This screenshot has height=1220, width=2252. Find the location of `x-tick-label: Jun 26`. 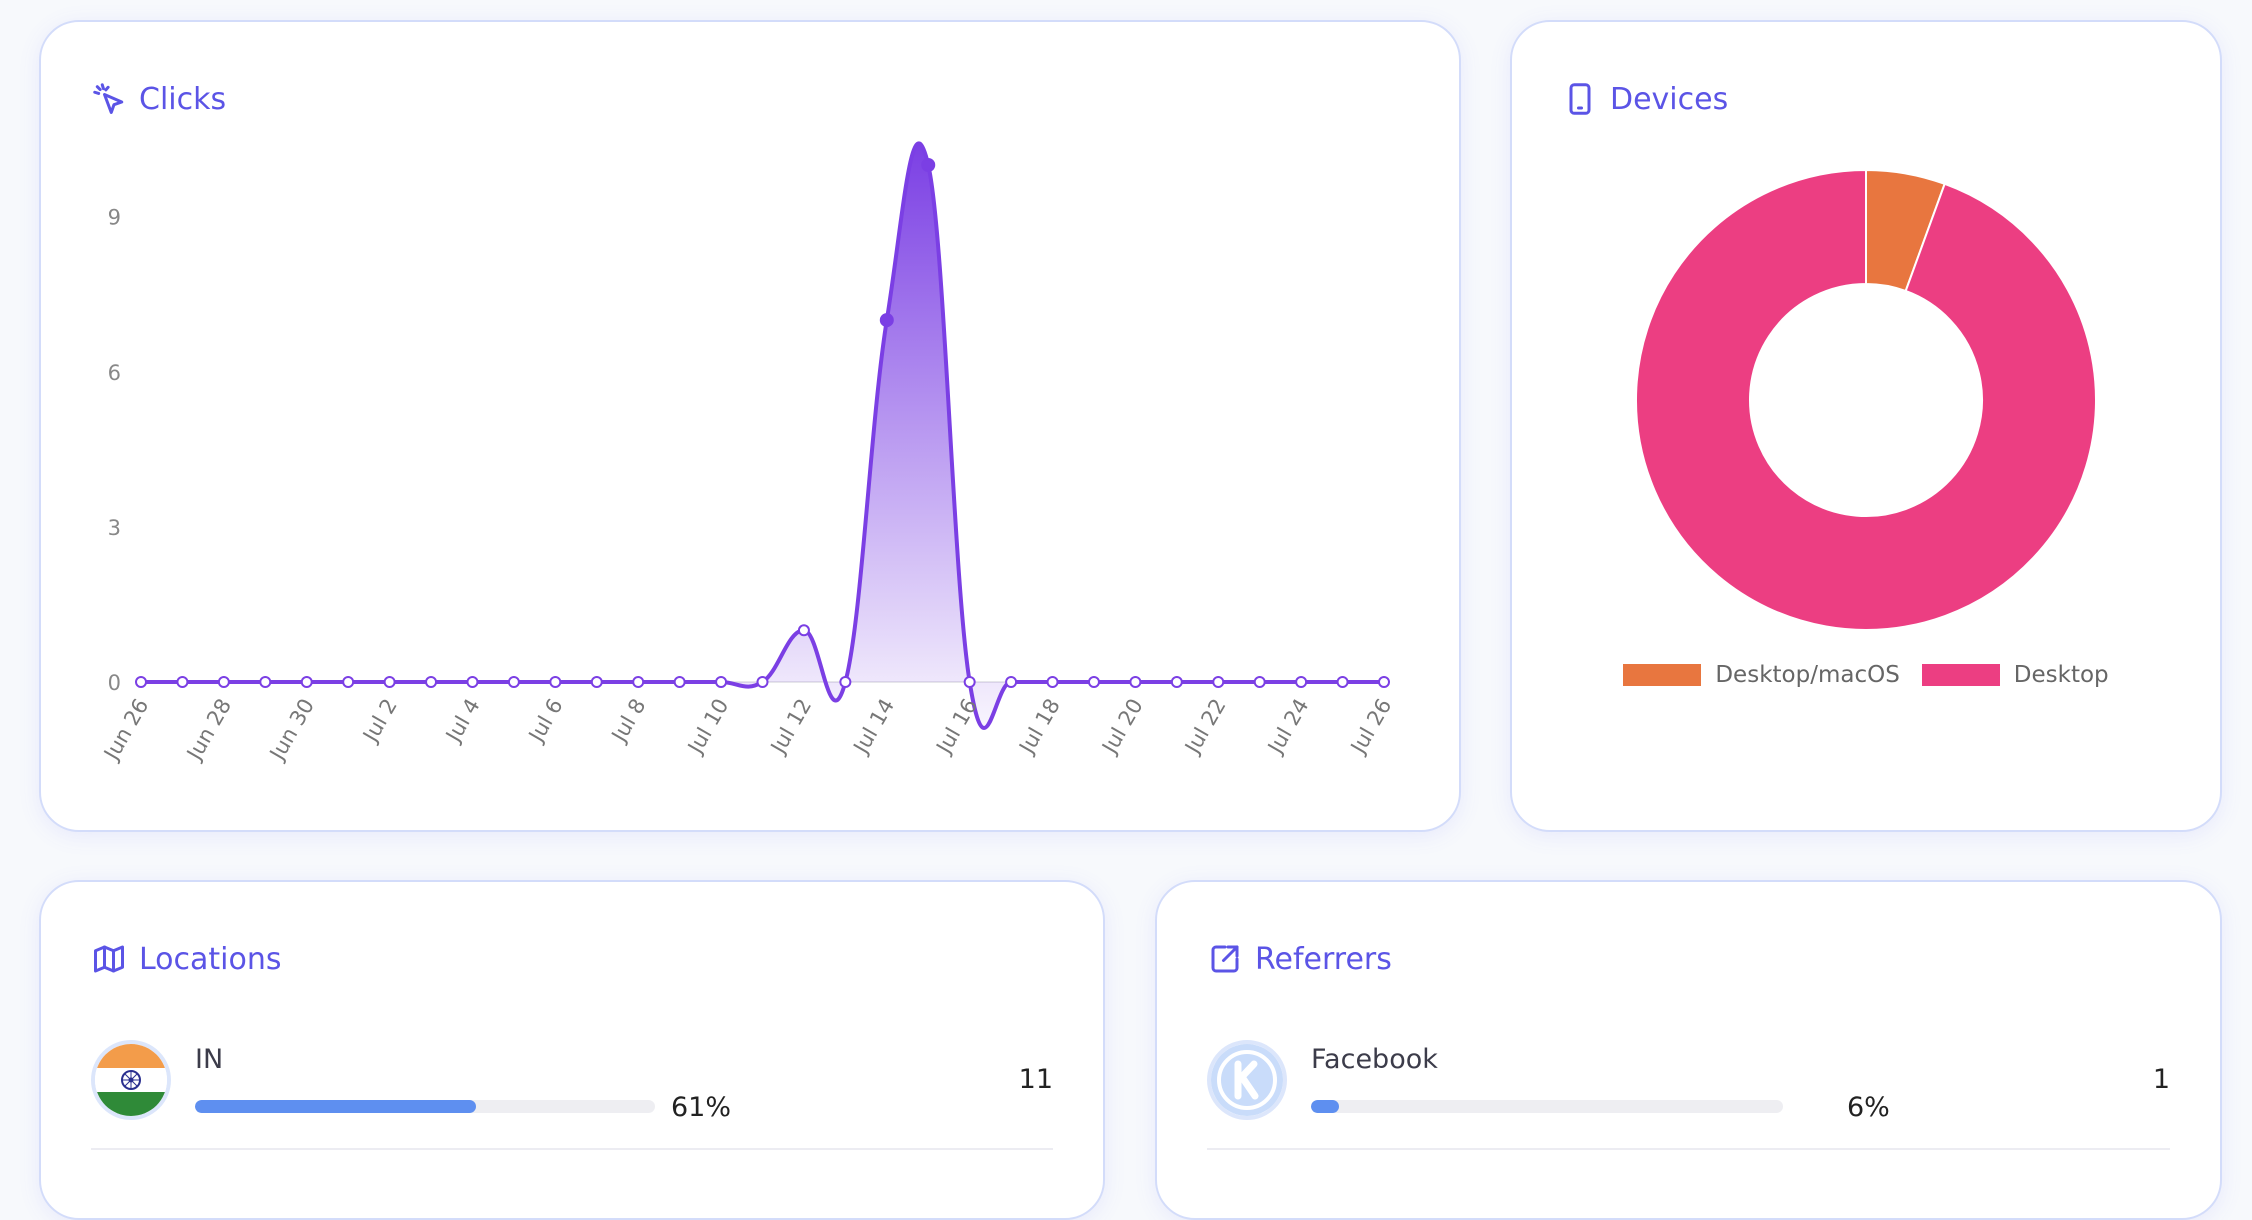

x-tick-label: Jun 26 is located at coordinates (125, 730).